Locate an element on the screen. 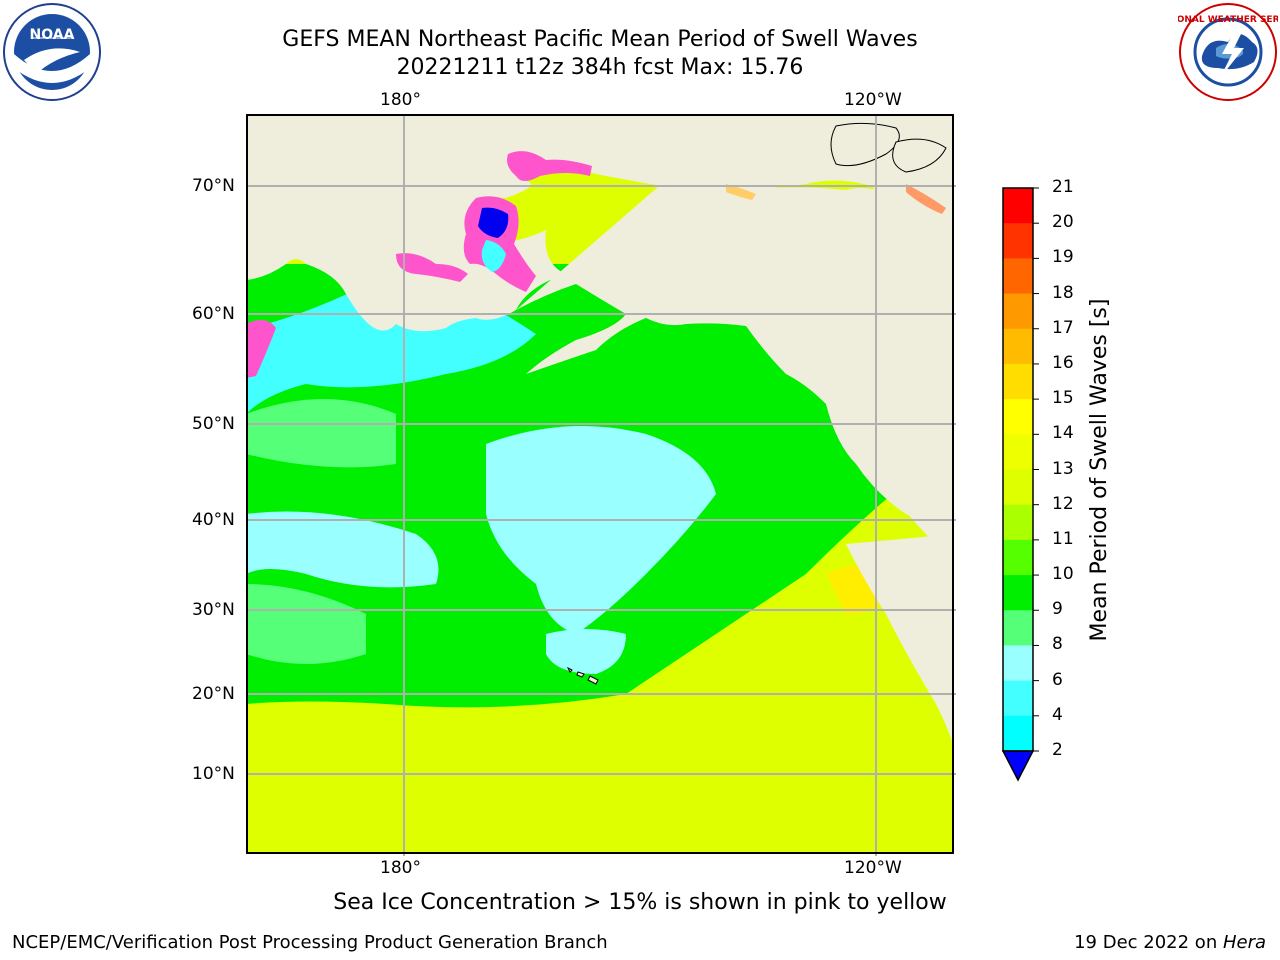 This screenshot has width=1280, height=960. colorbar-tick-label: 20 is located at coordinates (1063, 222).